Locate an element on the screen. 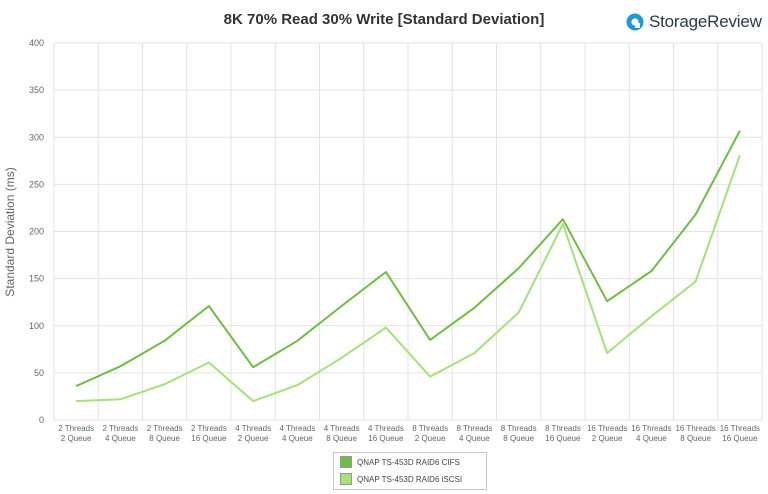  legend-item: QNAP TS-453D RAID6 iSCSI is located at coordinates (410, 479).